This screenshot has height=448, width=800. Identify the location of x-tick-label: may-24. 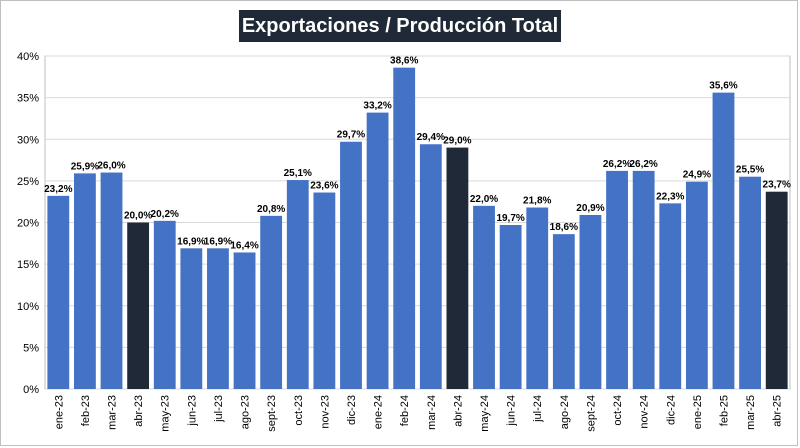
(485, 413).